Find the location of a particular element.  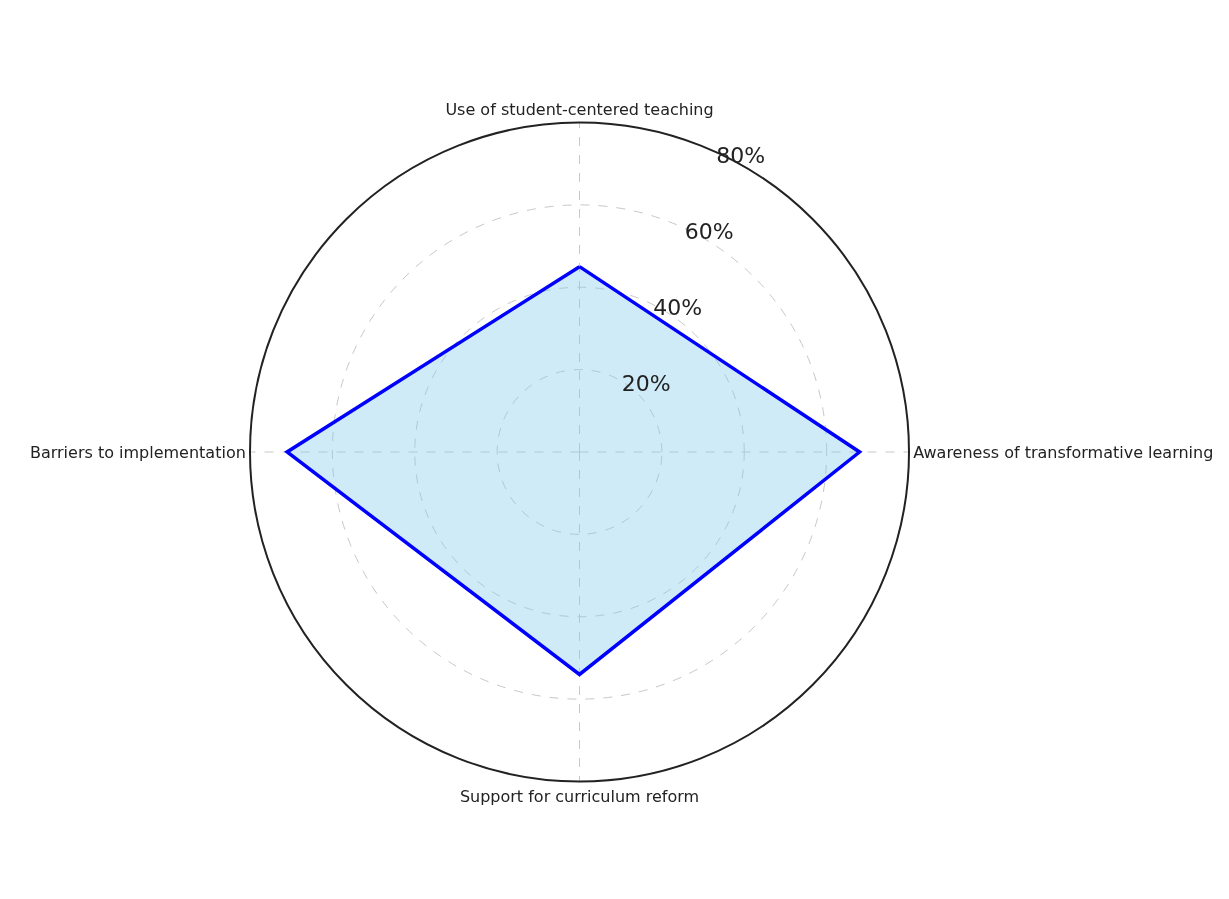

y-tick-label: 60% is located at coordinates (709, 232).